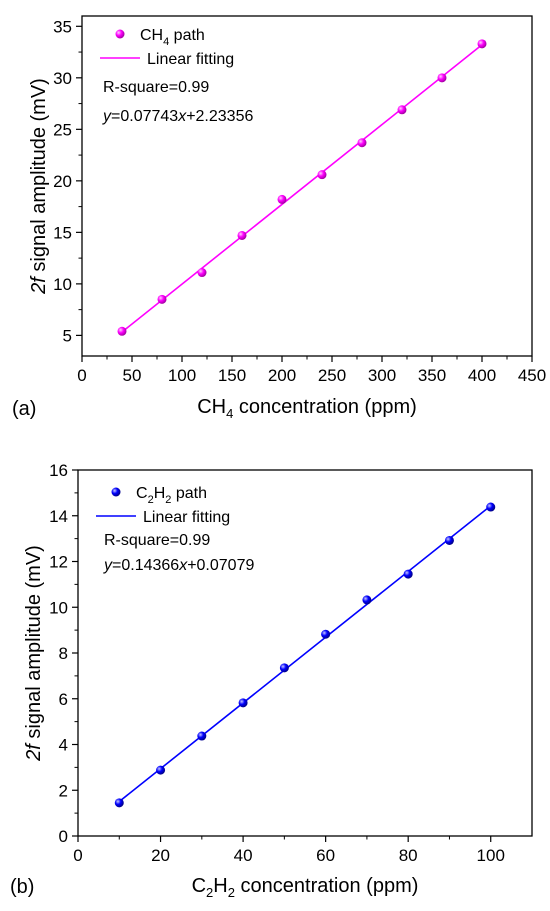 This screenshot has width=550, height=911. What do you see at coordinates (532, 375) in the screenshot?
I see `x-tick-label: 450` at bounding box center [532, 375].